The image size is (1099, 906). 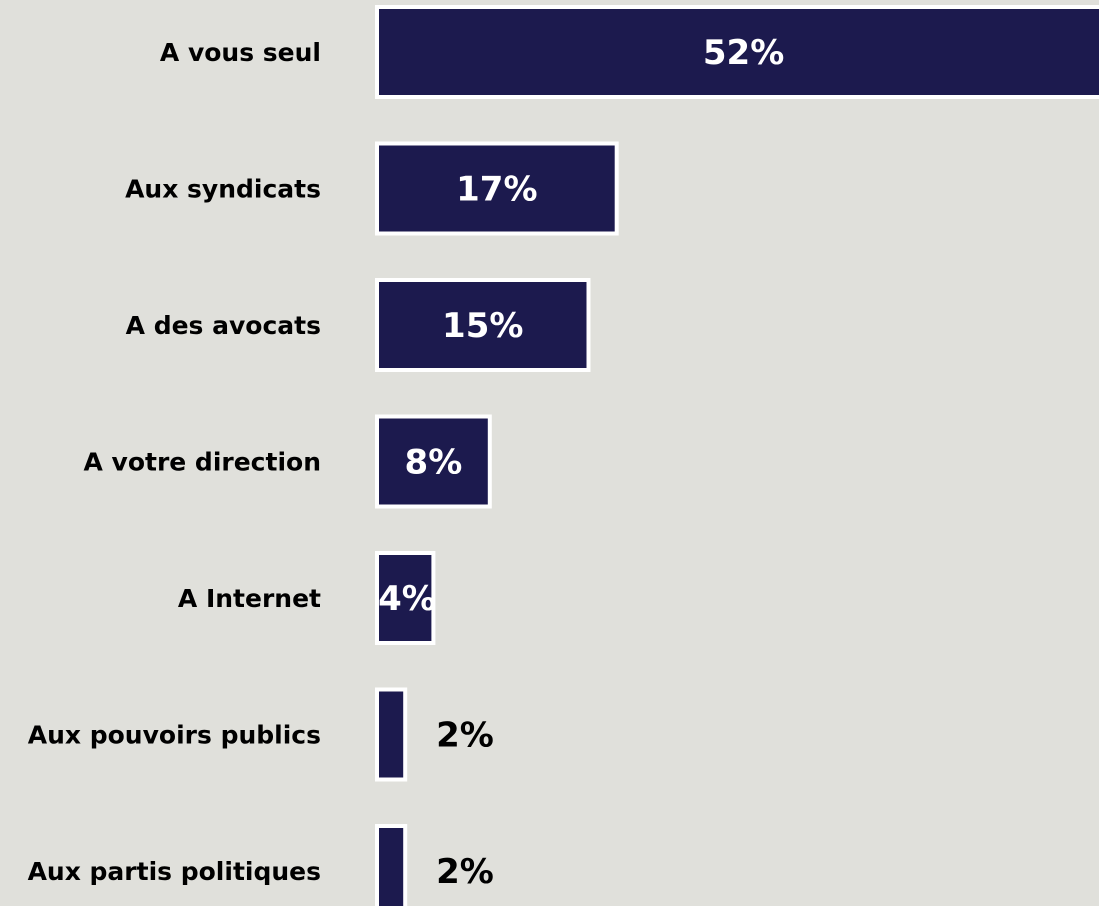 What do you see at coordinates (174, 871) in the screenshot?
I see `category-label: Aux partis politiques` at bounding box center [174, 871].